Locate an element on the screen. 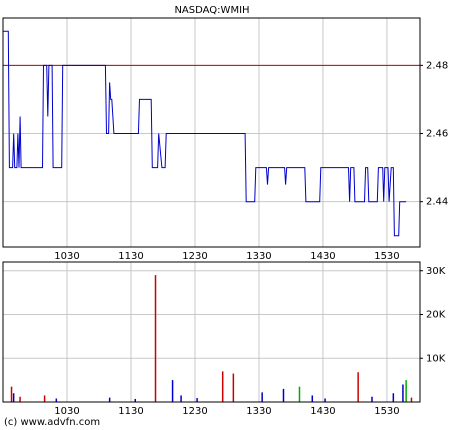  chart-title: NASDAQ:WMIH is located at coordinates (211, 10).